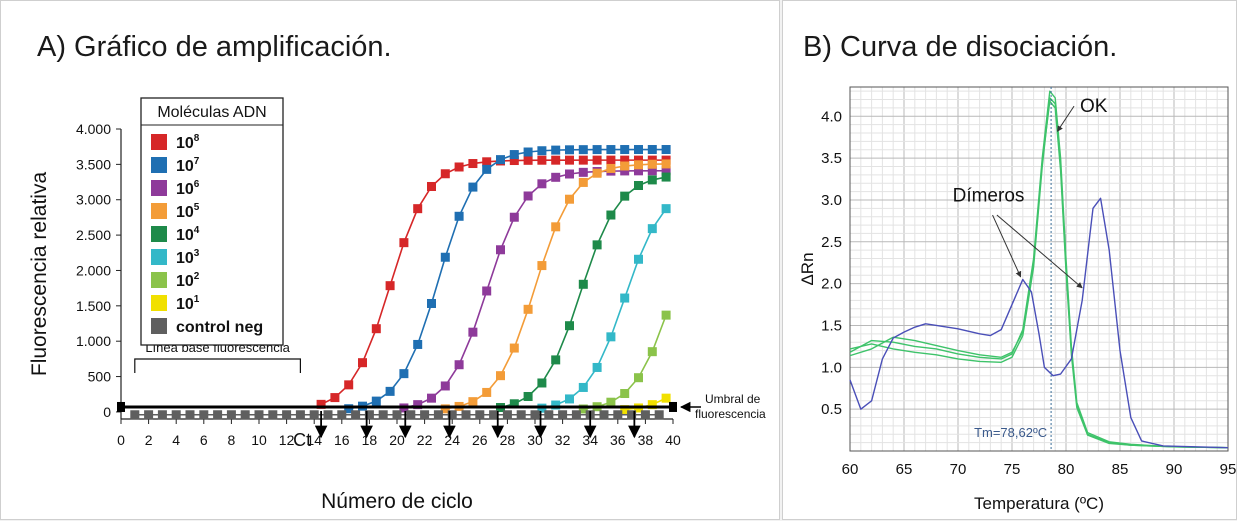 This screenshot has width=1237, height=521. Describe the element at coordinates (188, 142) in the screenshot. I see `legend-label: 108` at that location.